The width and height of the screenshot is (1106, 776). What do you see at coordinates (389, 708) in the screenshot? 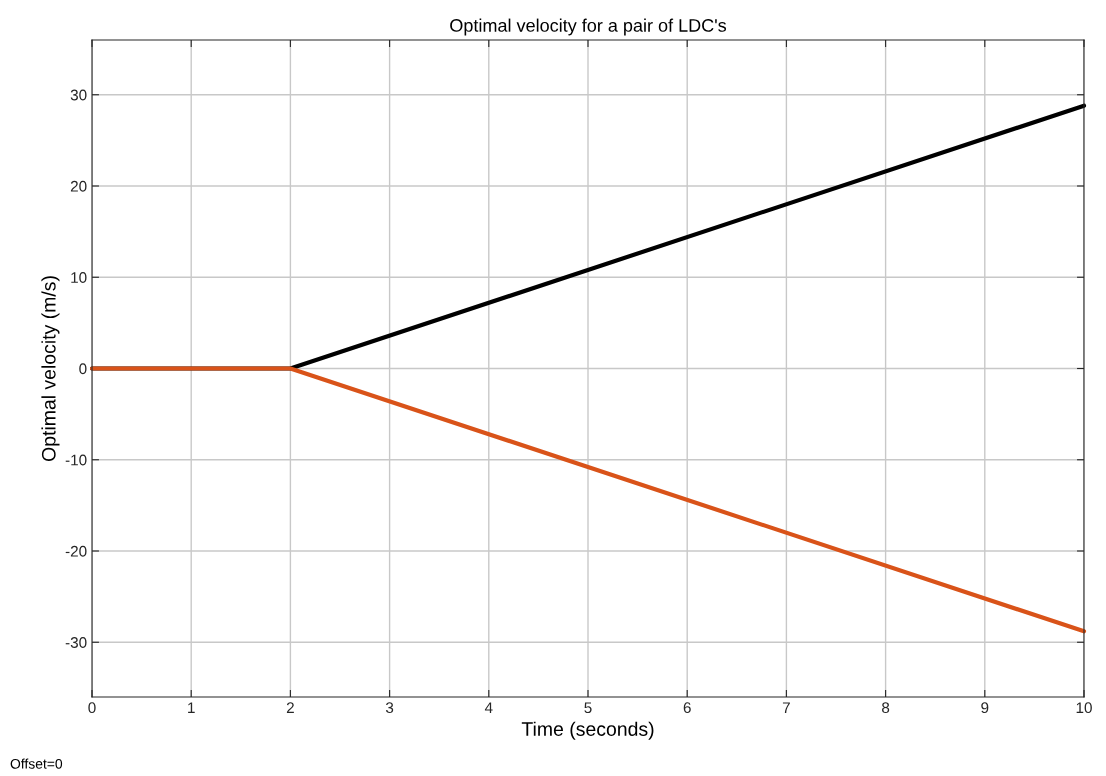
I see `x-tick-label: 3` at bounding box center [389, 708].